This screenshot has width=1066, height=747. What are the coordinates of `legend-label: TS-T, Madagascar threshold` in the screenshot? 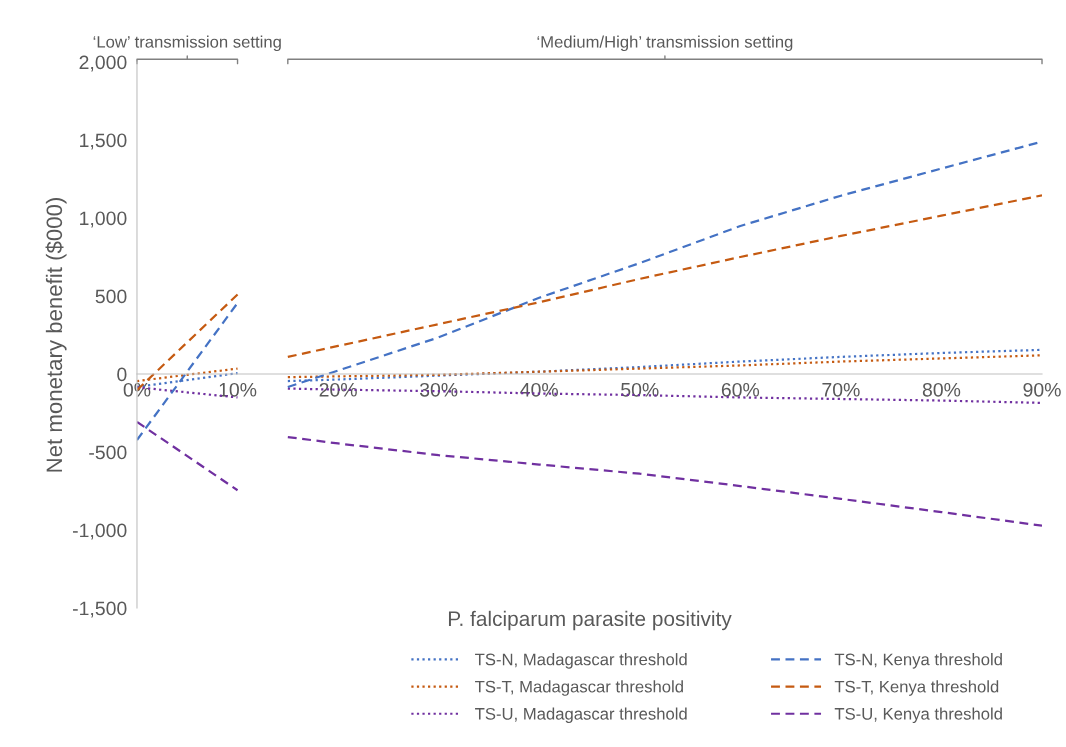 It's located at (579, 688).